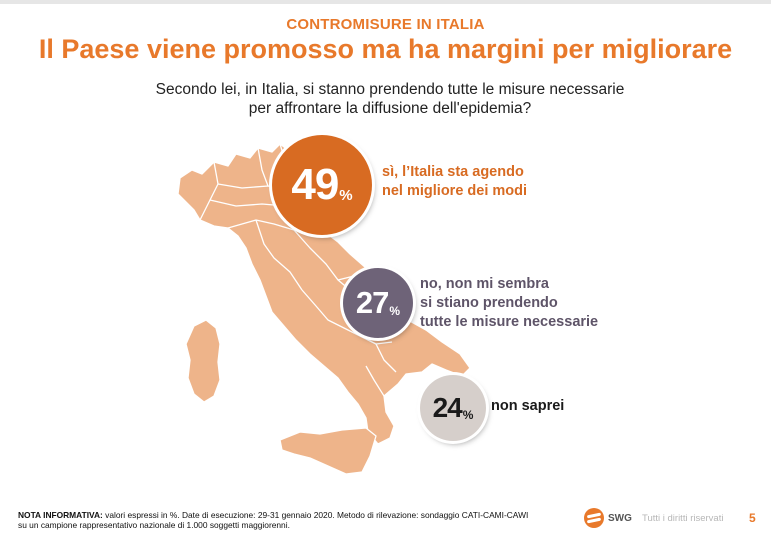 This screenshot has width=771, height=540. I want to click on result-label-no-line-3: tutte le misure necessarie, so click(509, 322).